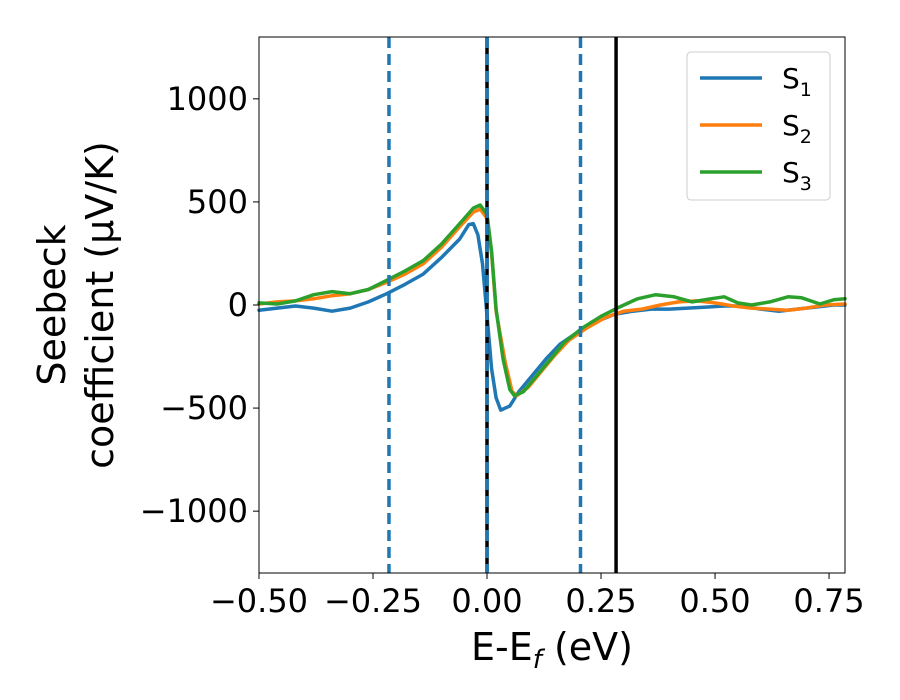 The height and width of the screenshot is (700, 900). Describe the element at coordinates (502, 647) in the screenshot. I see `x-axis-label-main: E-E` at that location.